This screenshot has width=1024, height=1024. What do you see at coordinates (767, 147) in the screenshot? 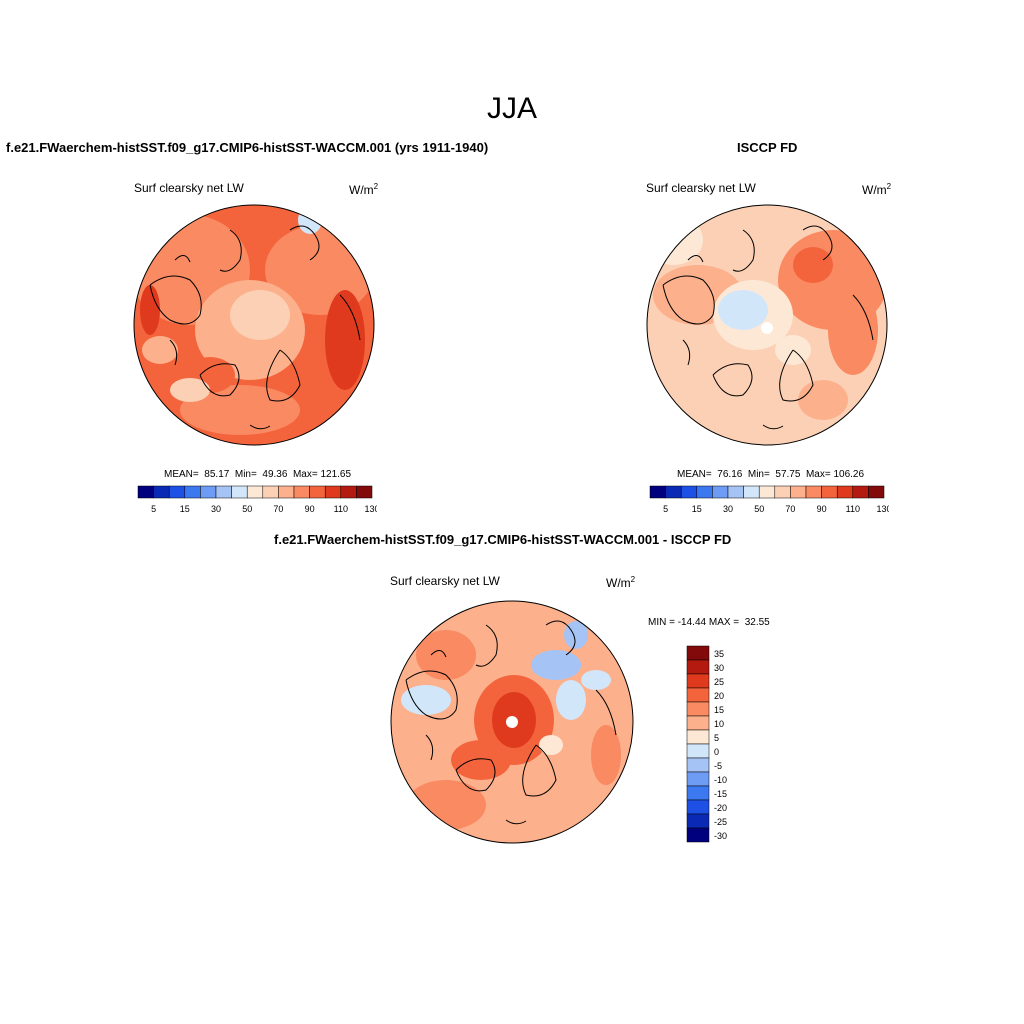
I see `panel-2-title: ISCCP FD` at bounding box center [767, 147].